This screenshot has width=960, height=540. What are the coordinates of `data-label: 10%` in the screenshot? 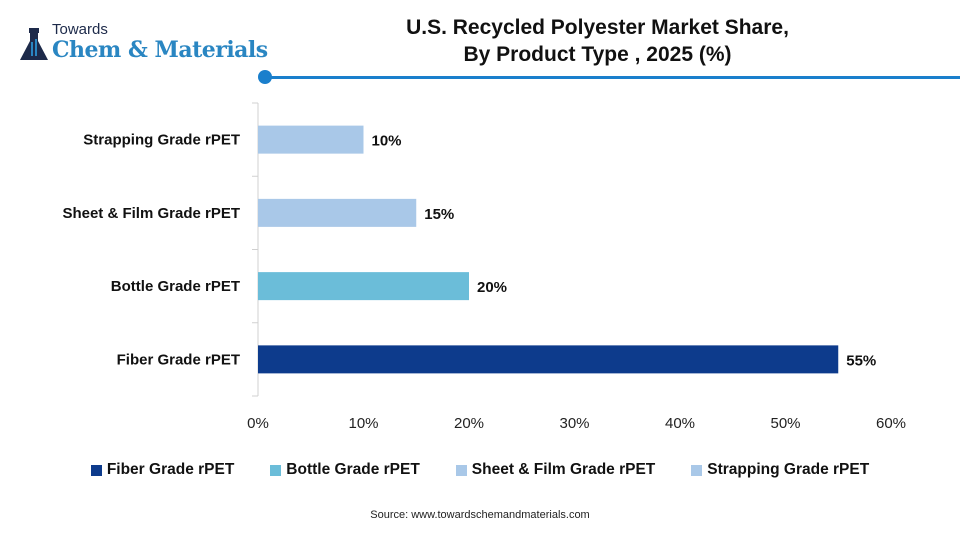 It's located at (387, 141).